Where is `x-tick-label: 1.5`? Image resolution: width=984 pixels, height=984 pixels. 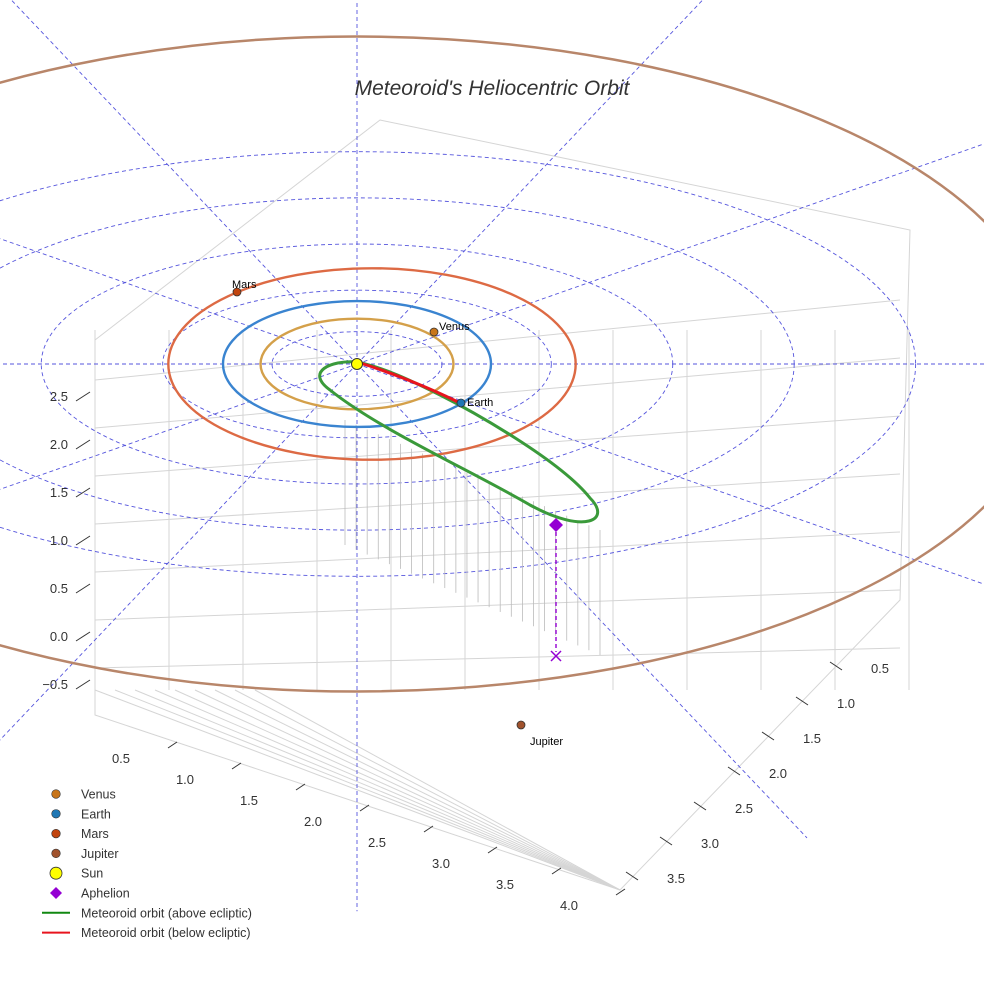
x-tick-label: 1.5 is located at coordinates (249, 800).